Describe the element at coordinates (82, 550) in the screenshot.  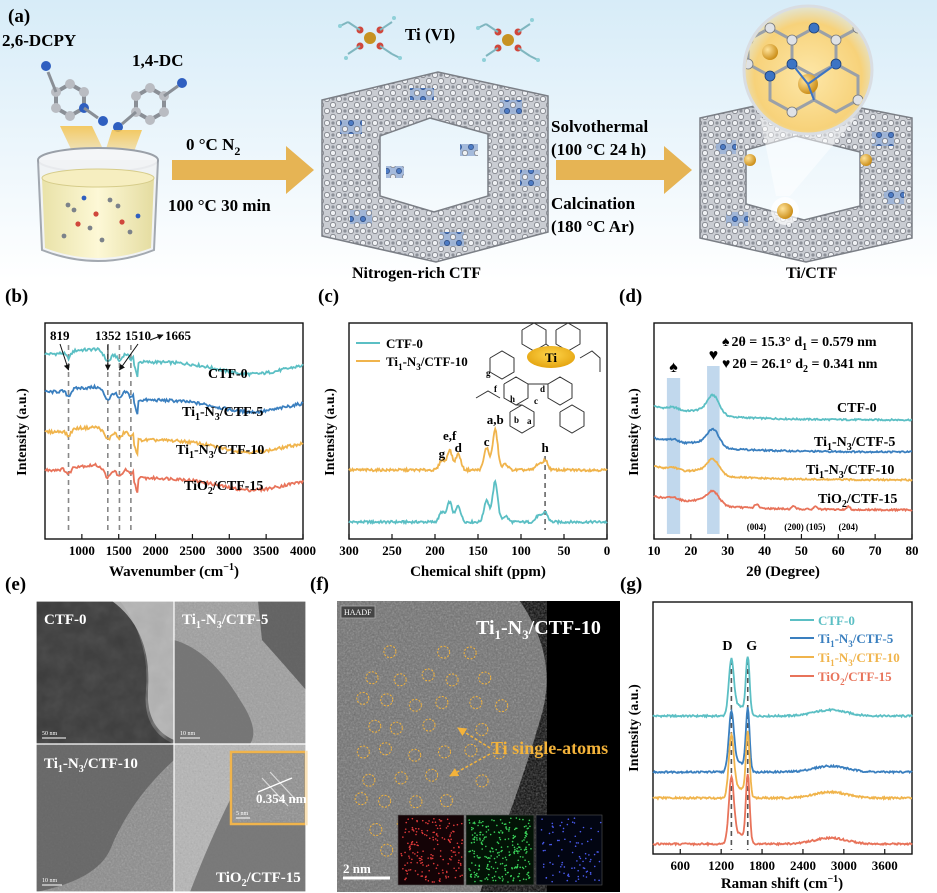
I see `panel-b-x-tick-label: 1000` at that location.